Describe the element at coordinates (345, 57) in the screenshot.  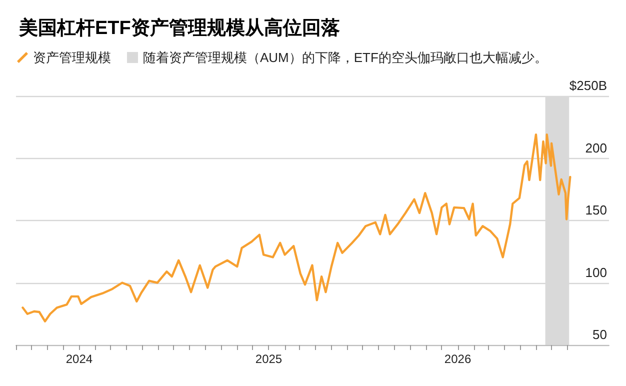
I see `legend-label: 随着资产管理规模（AUM）的下降，ETF的空头伽玛敞口也大幅减少。` at that location.